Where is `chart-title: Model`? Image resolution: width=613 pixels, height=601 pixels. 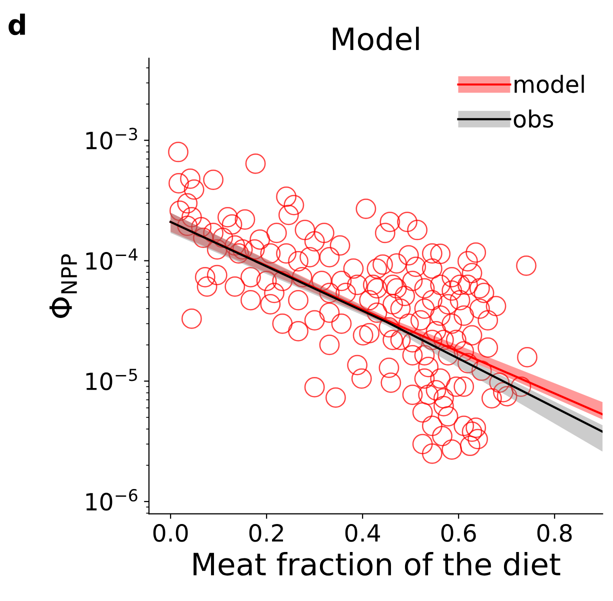
chart-title: Model is located at coordinates (375, 38).